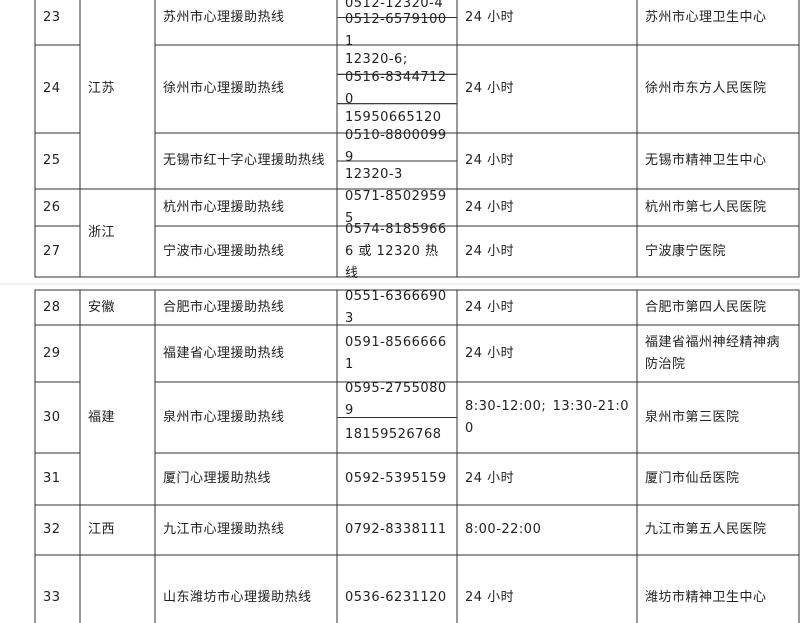  What do you see at coordinates (52, 17) in the screenshot?
I see `row-number: 23` at bounding box center [52, 17].